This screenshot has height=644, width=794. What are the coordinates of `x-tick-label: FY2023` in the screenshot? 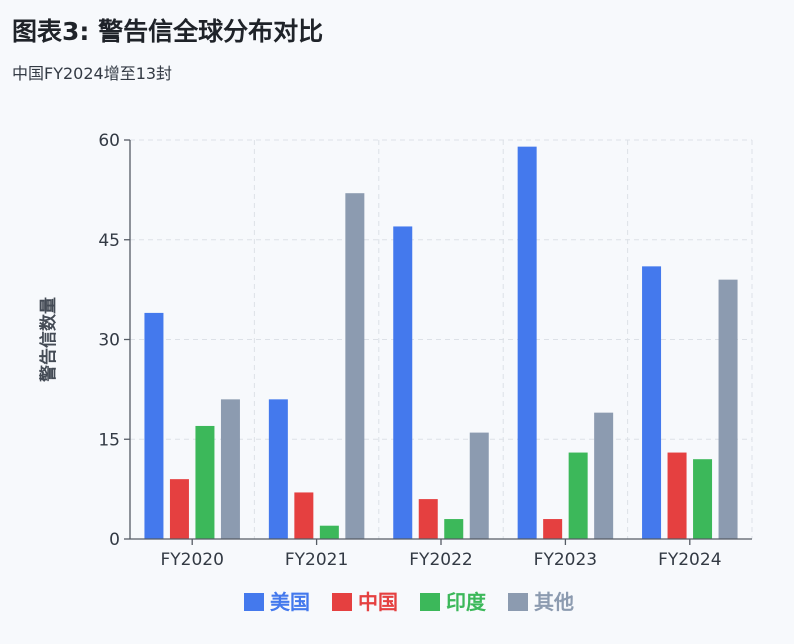 It's located at (565, 560).